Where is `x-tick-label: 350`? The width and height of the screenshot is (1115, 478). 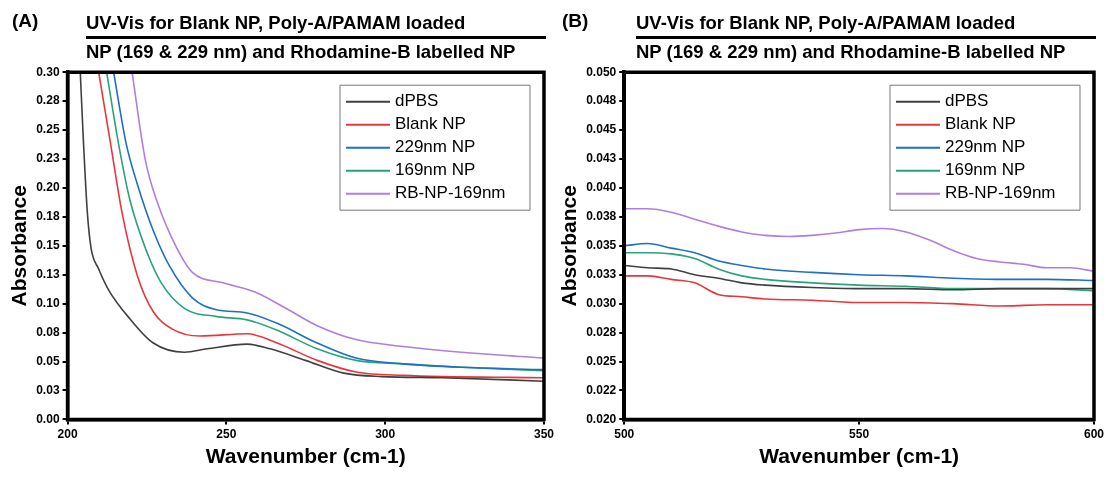 x-tick-label: 350 is located at coordinates (544, 433).